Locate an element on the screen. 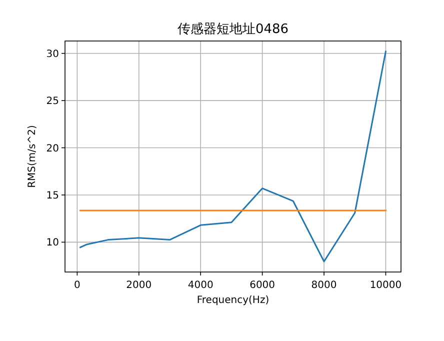 This screenshot has height=341, width=444. y-tick-label: 30 is located at coordinates (52, 54).